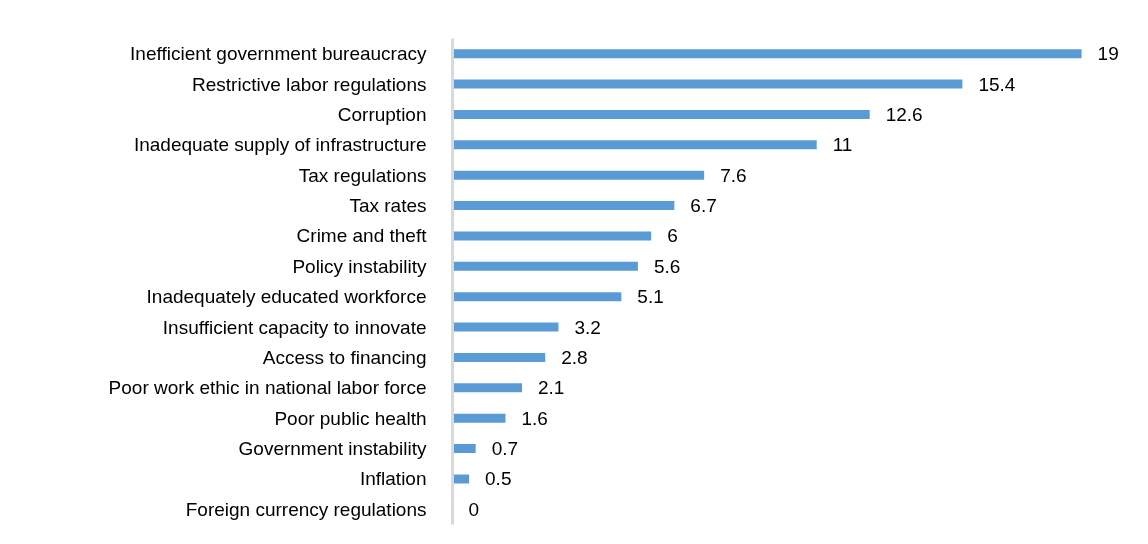 Image resolution: width=1148 pixels, height=544 pixels. Describe the element at coordinates (280, 145) in the screenshot. I see `y-tick-label: Inadequate supply of infrastructure` at that location.